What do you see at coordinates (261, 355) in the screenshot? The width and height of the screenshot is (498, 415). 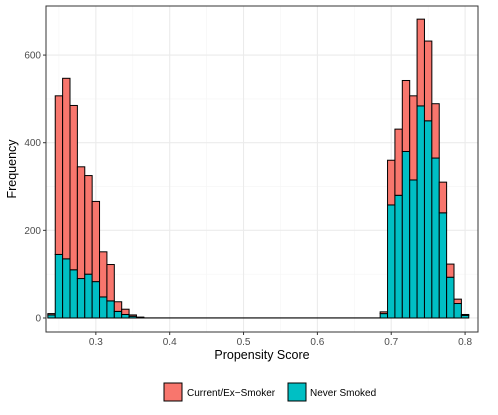 I see `x-axis-title: Propensity Score` at bounding box center [261, 355].